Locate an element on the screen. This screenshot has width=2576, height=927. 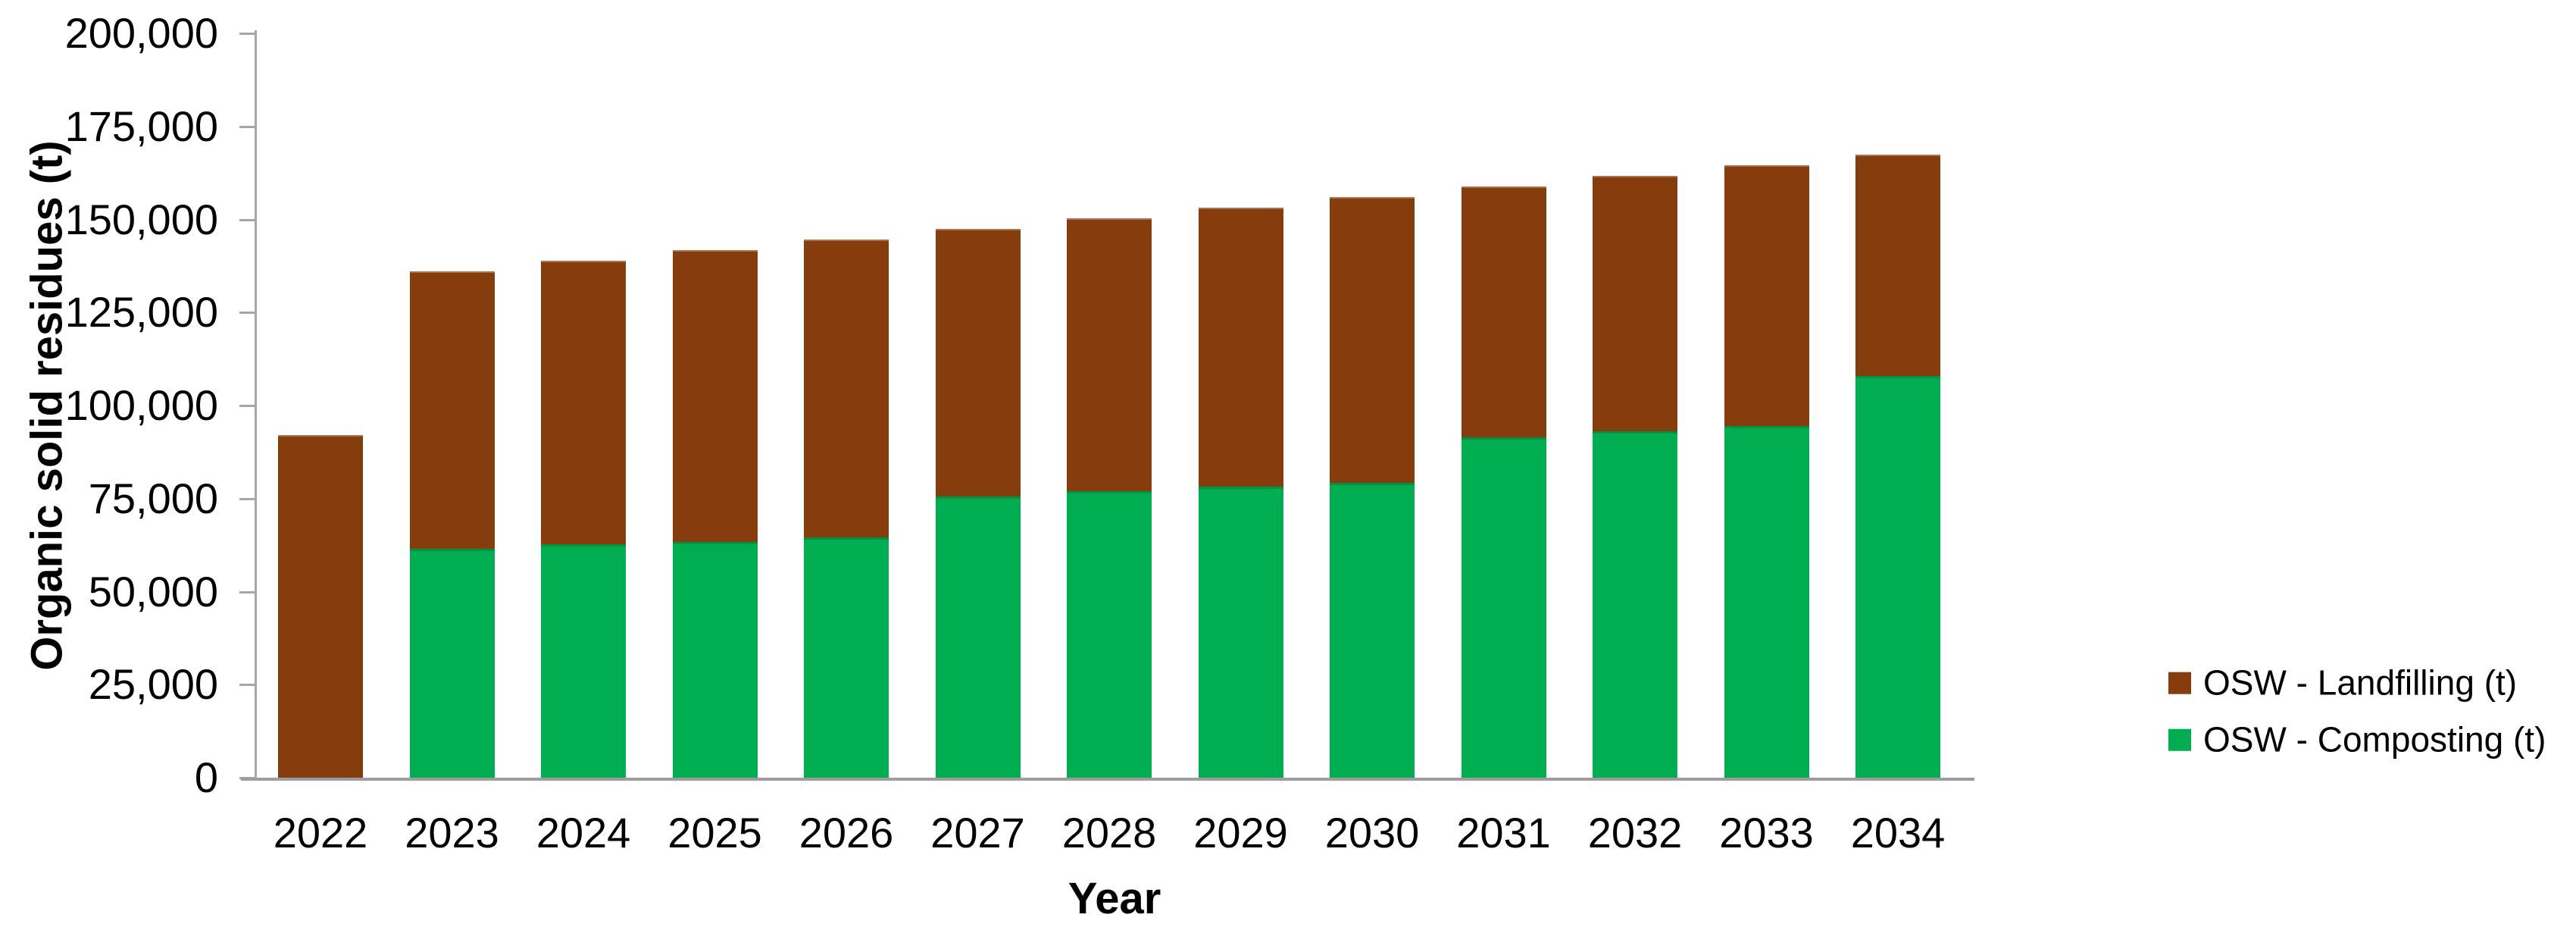
y-tick-label: 50,000 is located at coordinates (153, 591).